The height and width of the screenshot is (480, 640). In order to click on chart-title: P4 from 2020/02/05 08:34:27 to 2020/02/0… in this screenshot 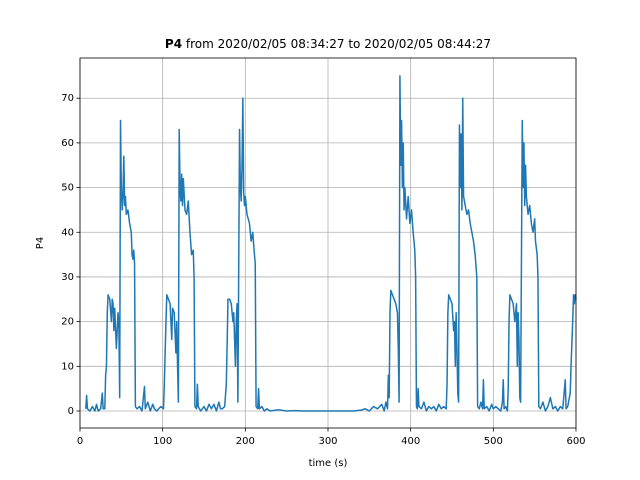, I will do `click(328, 44)`.